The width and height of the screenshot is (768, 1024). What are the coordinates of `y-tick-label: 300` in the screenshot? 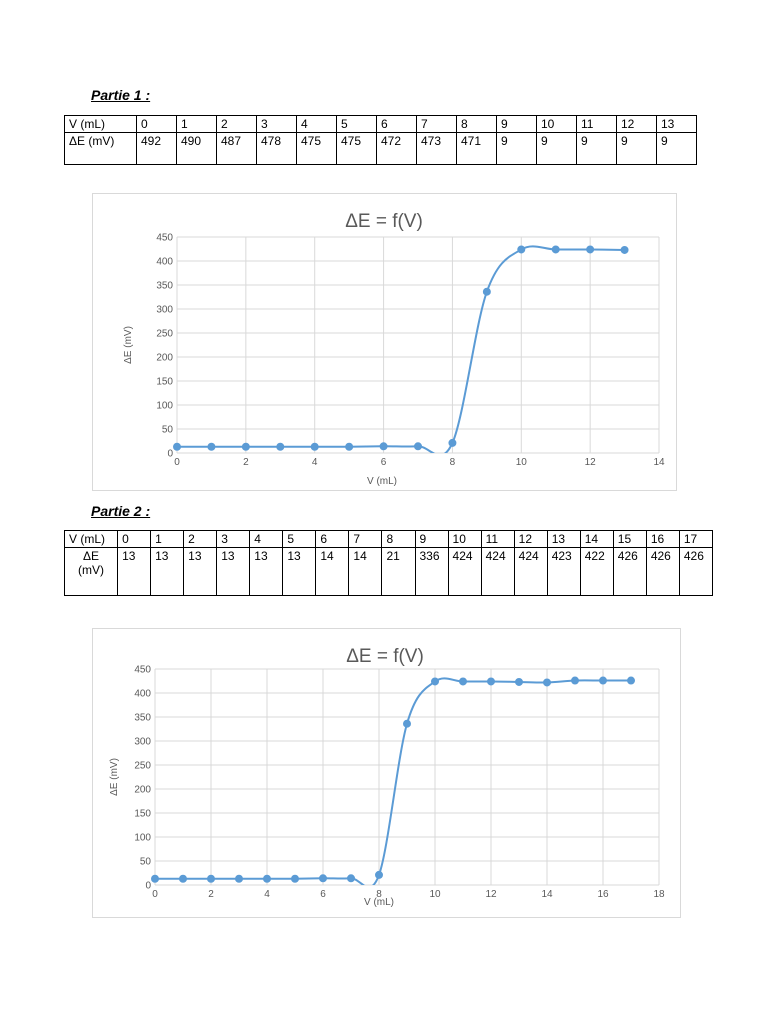 It's located at (142, 742).